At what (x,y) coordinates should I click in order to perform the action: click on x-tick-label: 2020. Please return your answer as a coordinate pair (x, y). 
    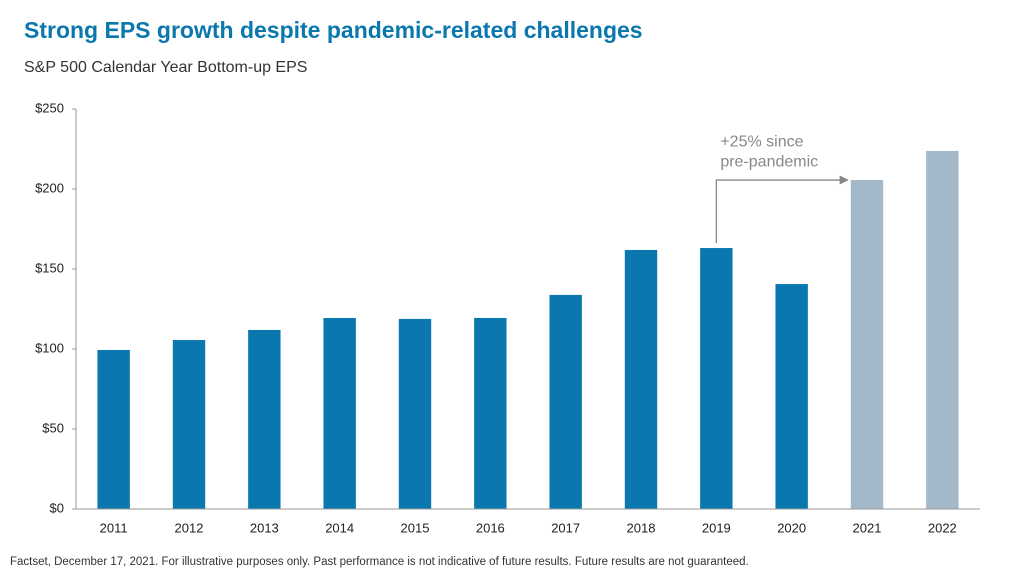
    Looking at the image, I should click on (791, 527).